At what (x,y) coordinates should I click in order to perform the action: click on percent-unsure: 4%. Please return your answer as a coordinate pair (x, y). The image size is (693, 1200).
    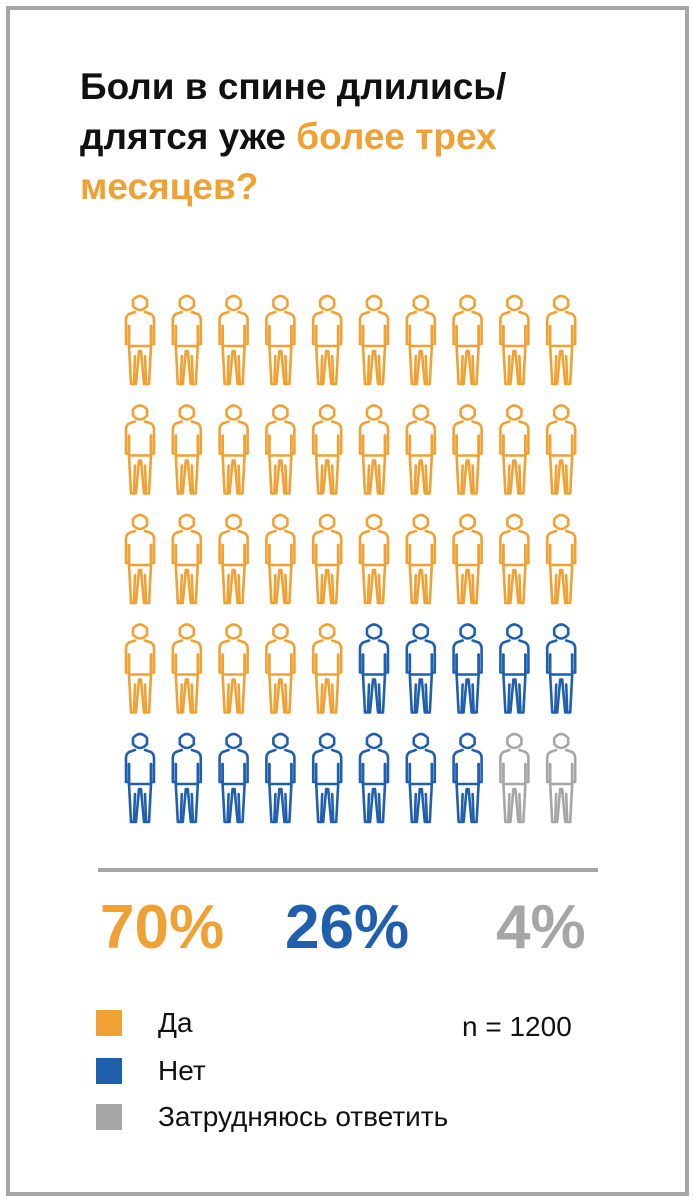
    Looking at the image, I should click on (541, 927).